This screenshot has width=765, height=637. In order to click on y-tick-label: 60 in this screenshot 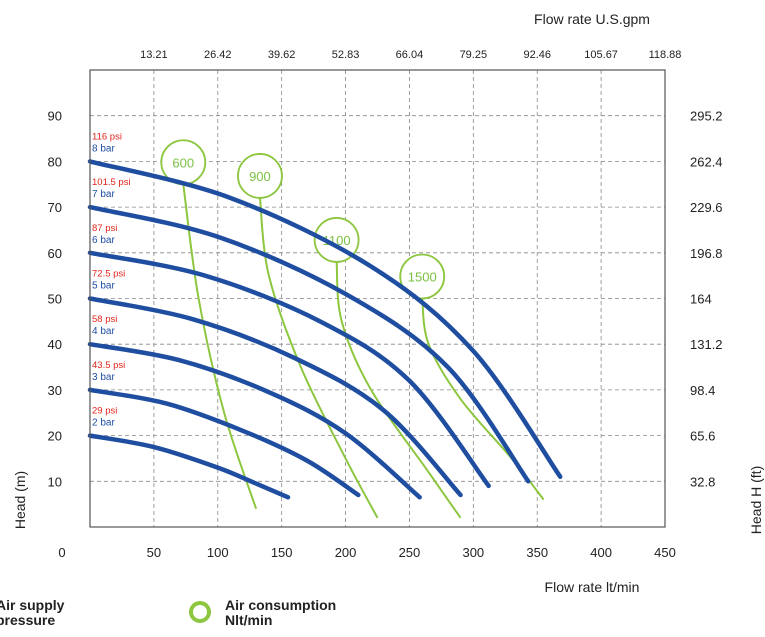, I will do `click(55, 253)`.